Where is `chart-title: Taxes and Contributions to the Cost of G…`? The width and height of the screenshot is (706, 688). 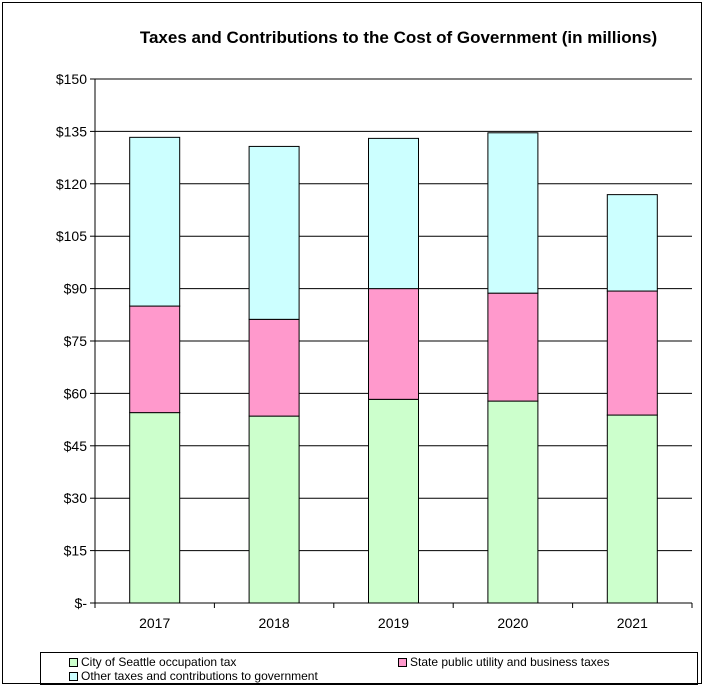
chart-title: Taxes and Contributions to the Cost of G… is located at coordinates (398, 37).